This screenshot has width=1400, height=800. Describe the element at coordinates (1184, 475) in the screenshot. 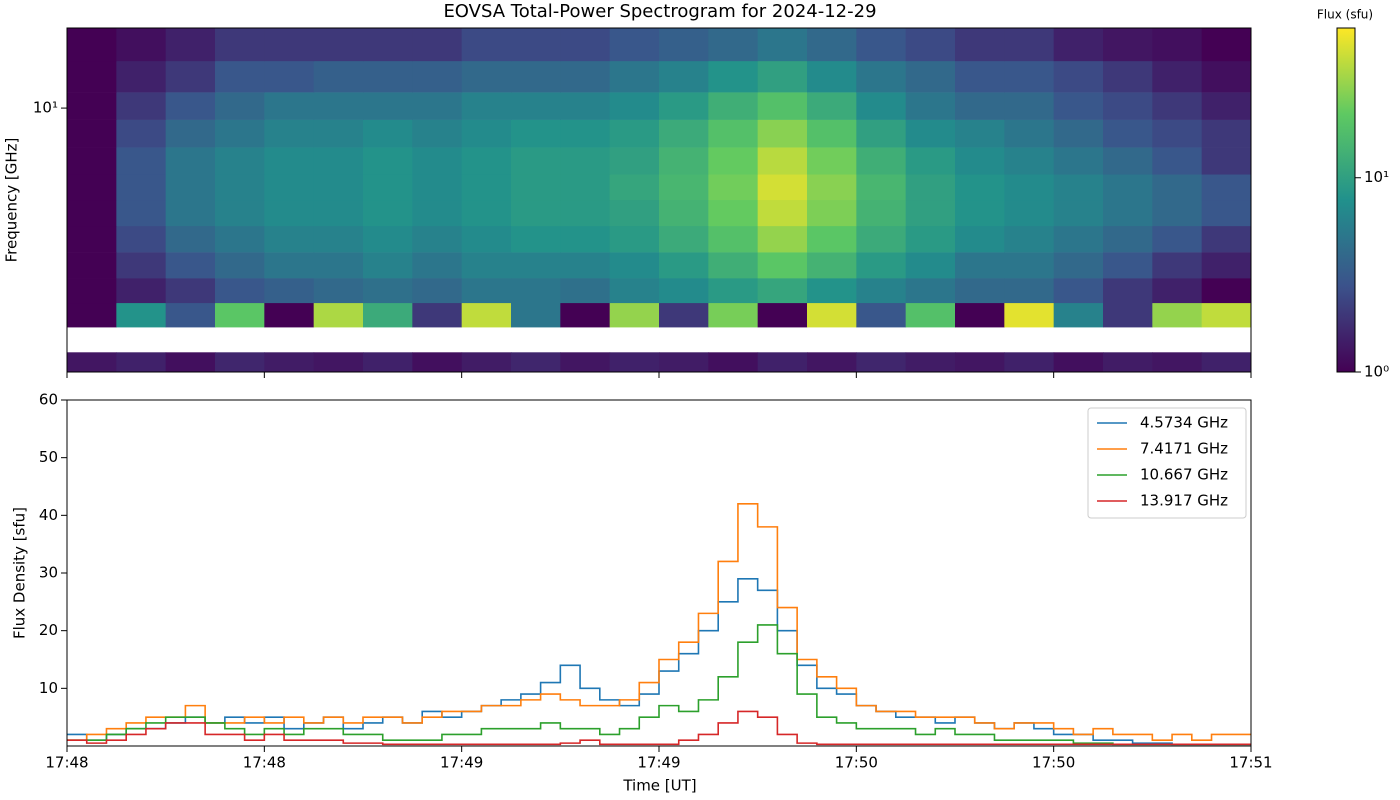

I see `legend-label: 10.667 GHz` at that location.